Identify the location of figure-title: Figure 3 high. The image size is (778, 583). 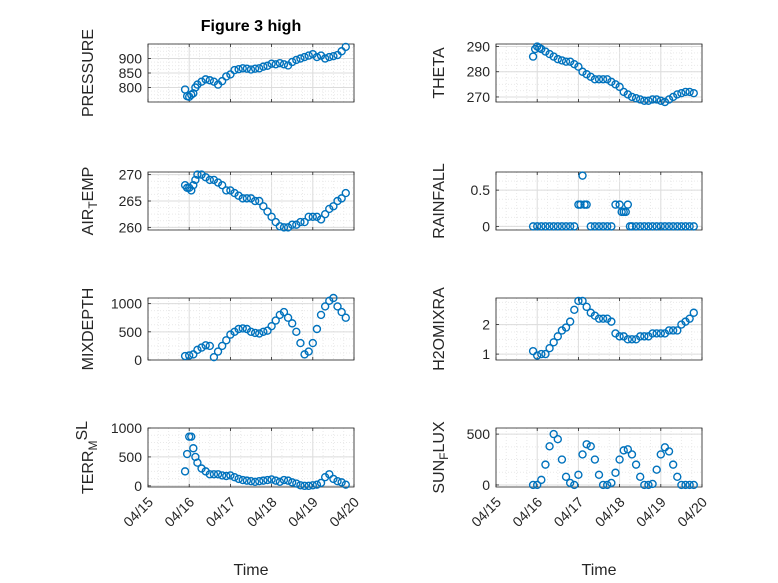
(251, 26).